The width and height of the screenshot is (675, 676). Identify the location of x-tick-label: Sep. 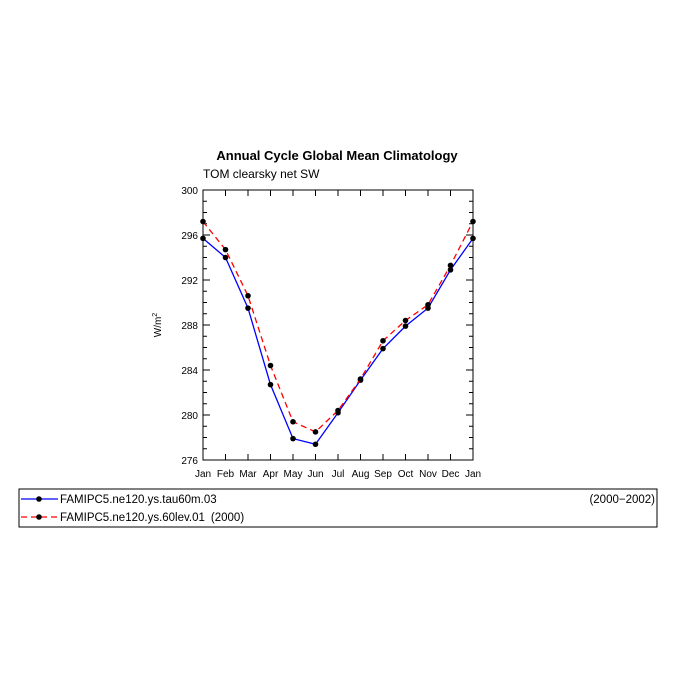
(383, 474).